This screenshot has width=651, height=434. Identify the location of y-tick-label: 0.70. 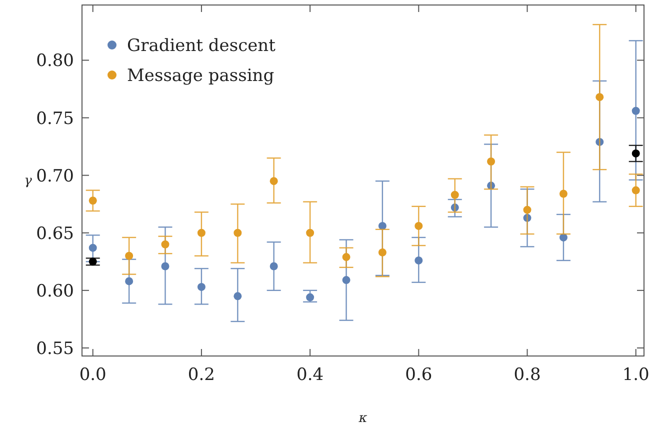
(55, 176).